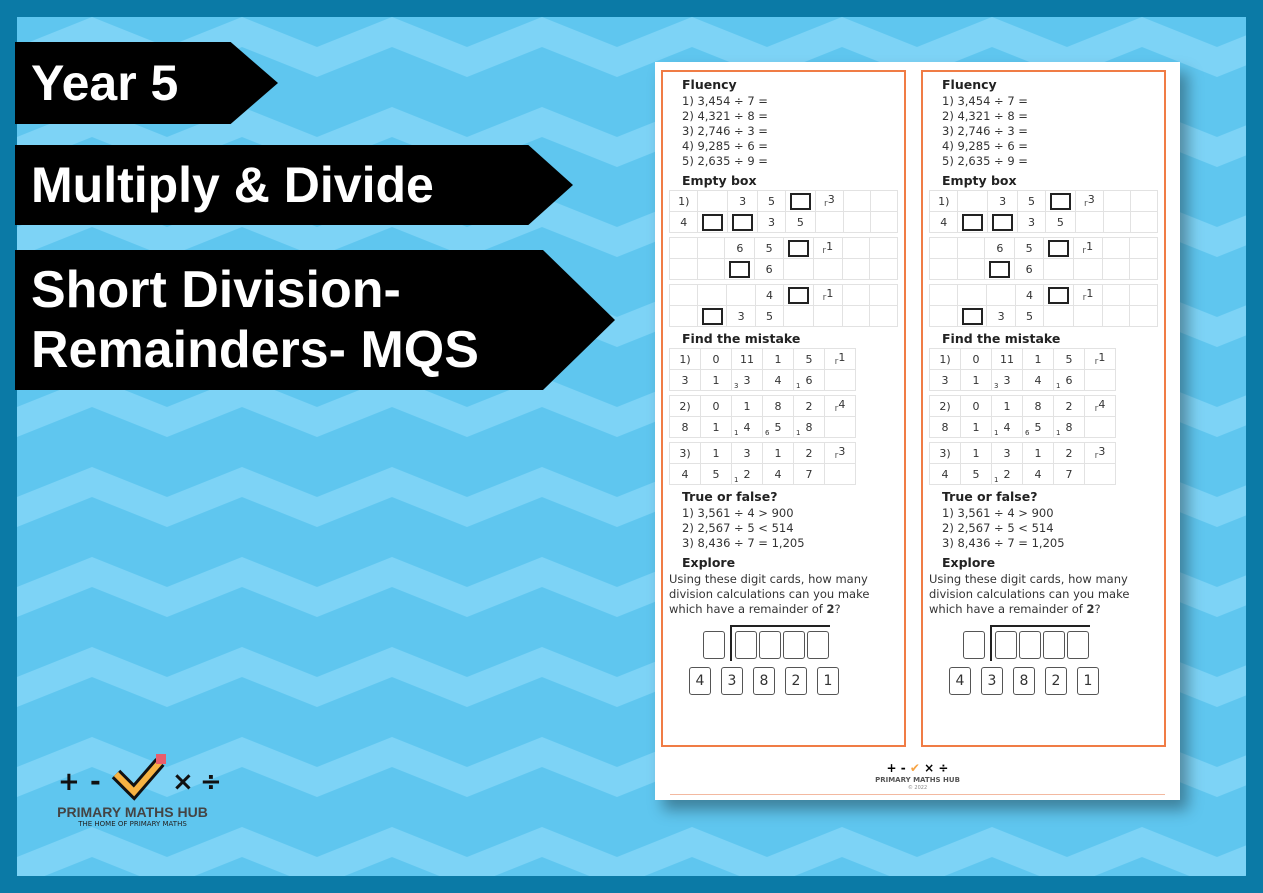  What do you see at coordinates (738, 528) in the screenshot?
I see `true-false-item: 2) 2,567 ÷ 5 < 514` at bounding box center [738, 528].